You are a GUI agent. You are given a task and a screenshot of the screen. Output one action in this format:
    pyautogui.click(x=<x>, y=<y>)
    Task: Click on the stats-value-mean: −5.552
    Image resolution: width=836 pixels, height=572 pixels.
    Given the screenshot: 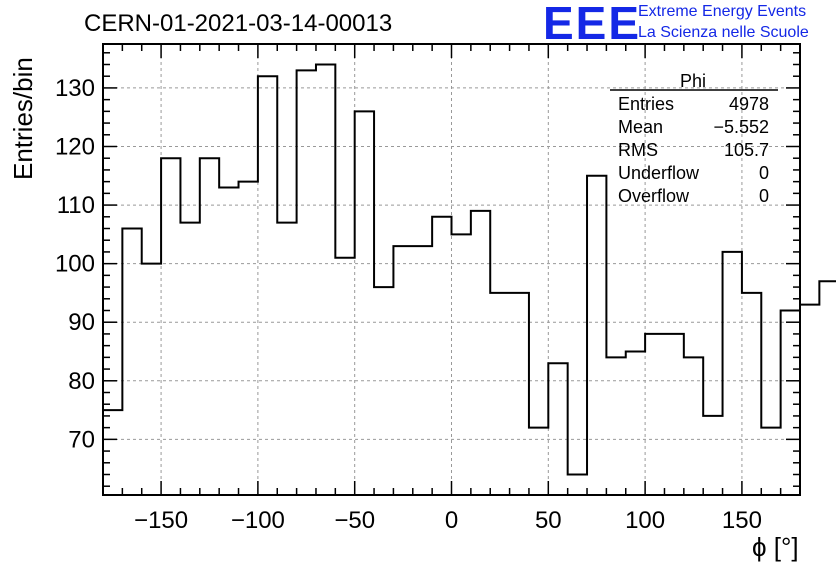 What is the action you would take?
    pyautogui.click(x=741, y=127)
    